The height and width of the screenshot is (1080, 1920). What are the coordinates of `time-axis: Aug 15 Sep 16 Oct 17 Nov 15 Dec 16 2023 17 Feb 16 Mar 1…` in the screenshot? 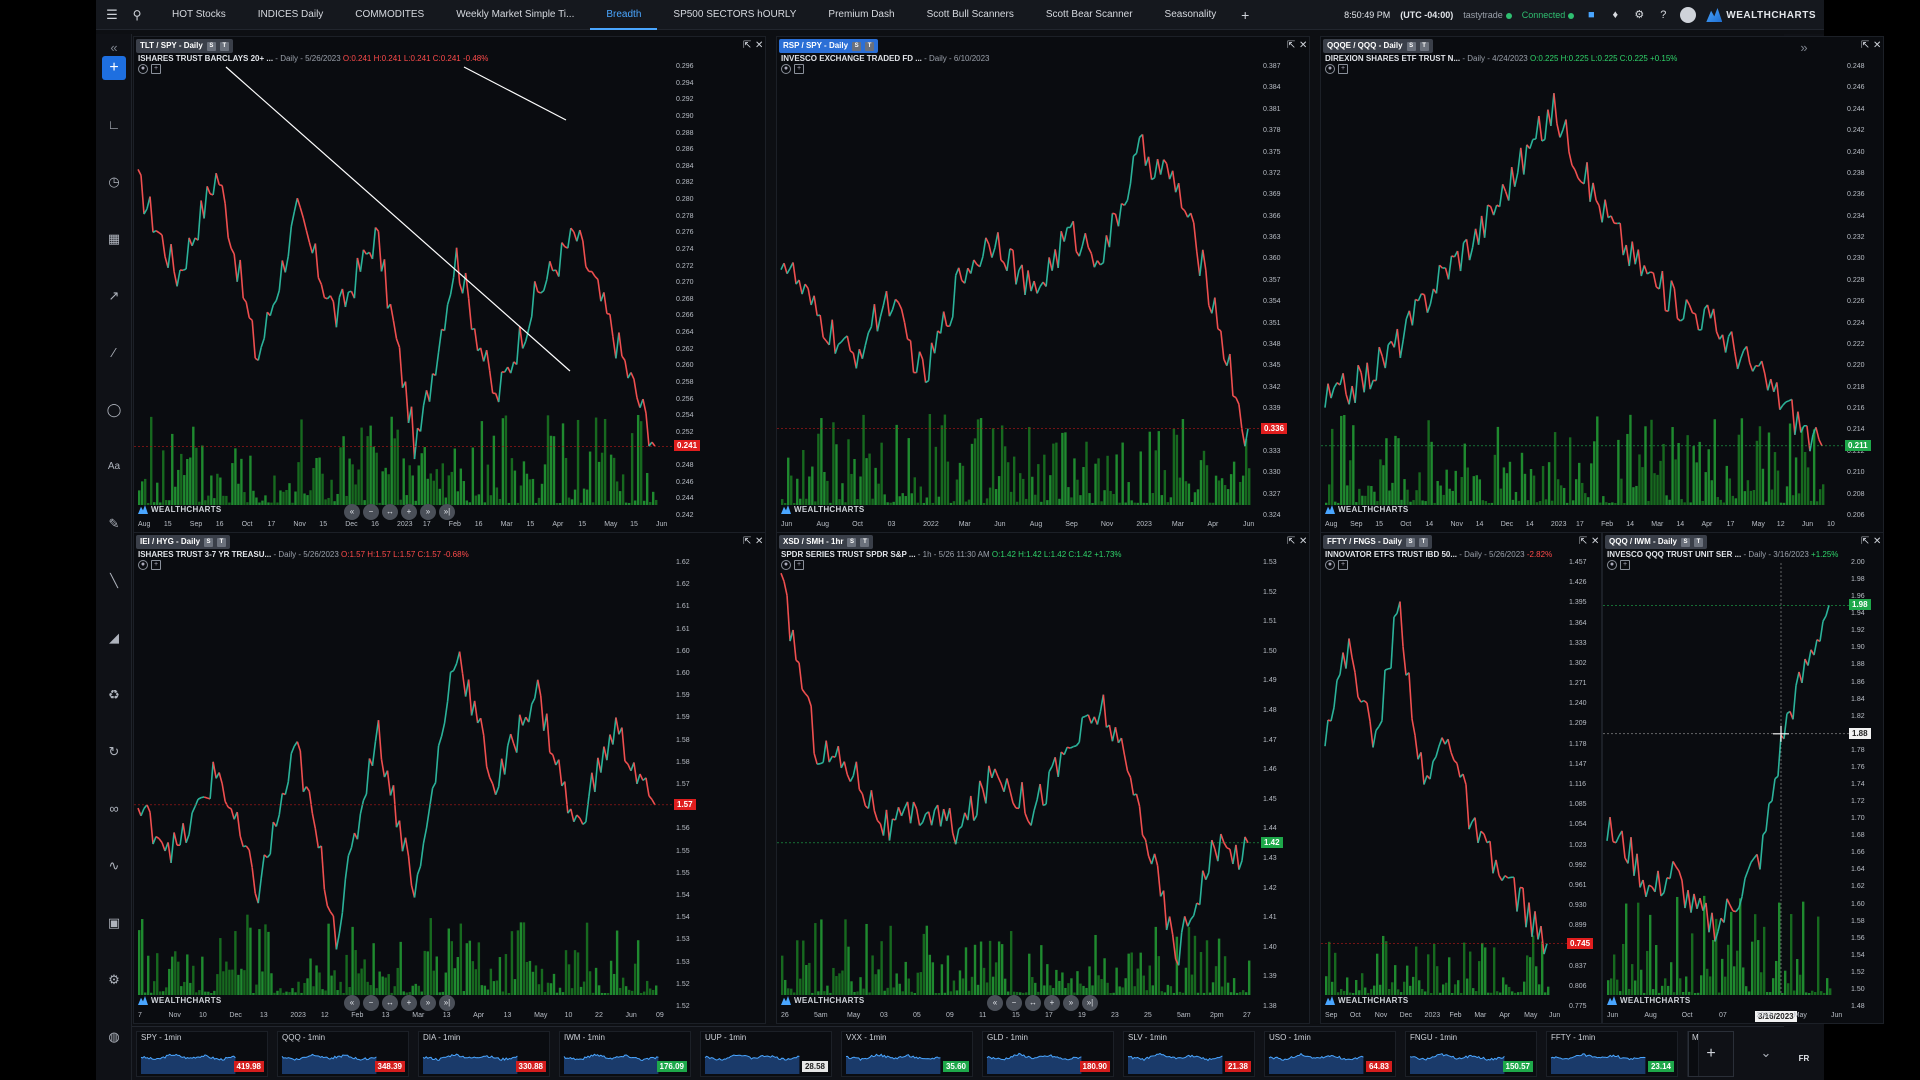 It's located at (405, 526).